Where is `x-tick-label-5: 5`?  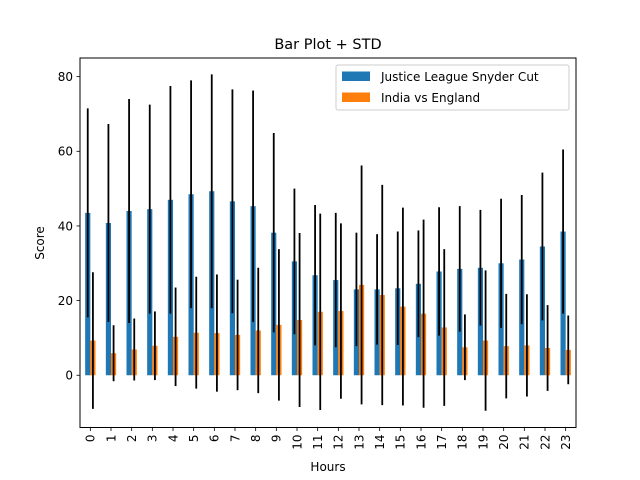
x-tick-label-5: 5 is located at coordinates (194, 439).